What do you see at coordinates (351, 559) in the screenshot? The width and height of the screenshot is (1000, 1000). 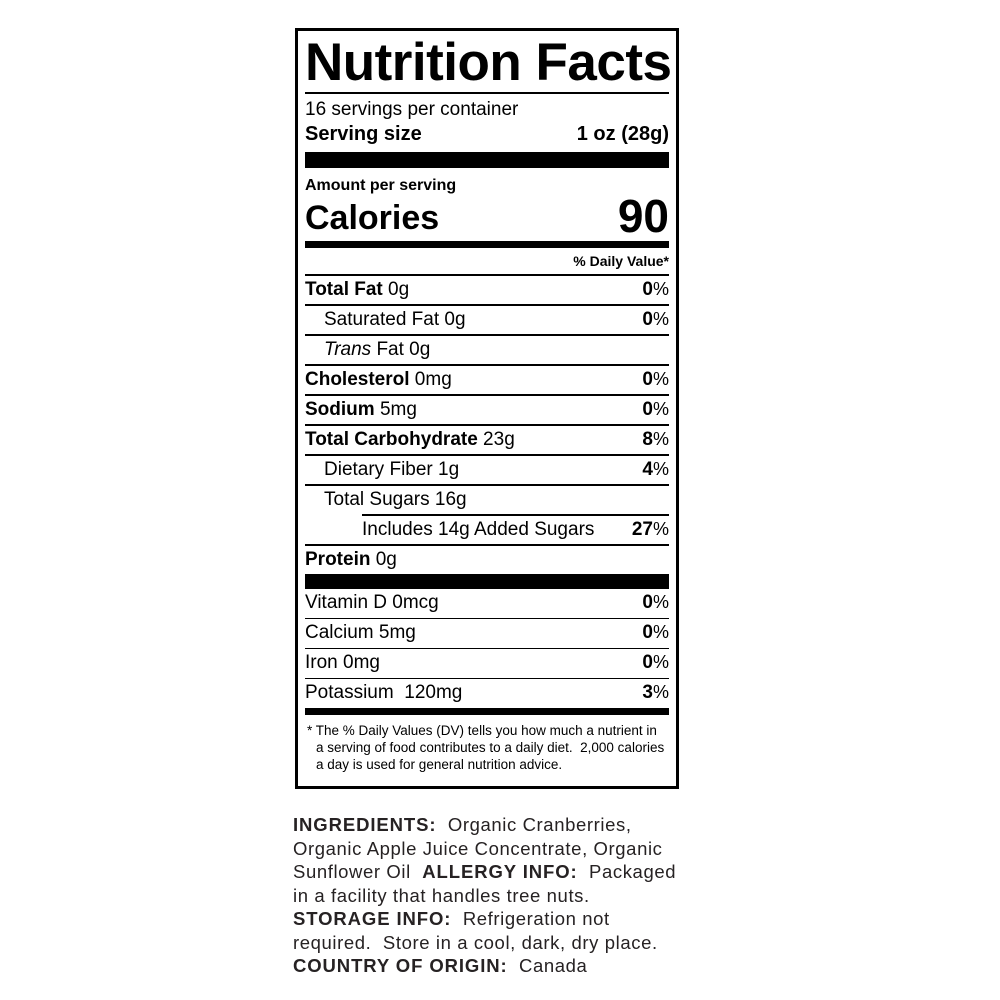 I see `nutrient-name: Protein 0g` at bounding box center [351, 559].